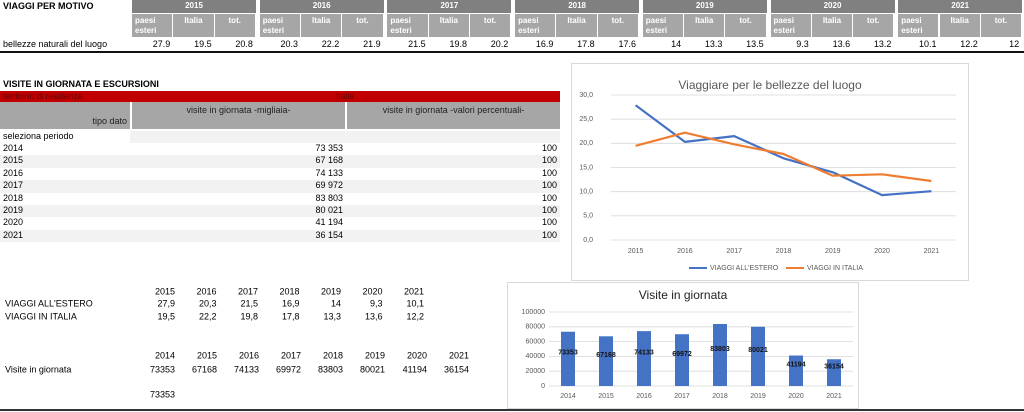 The height and width of the screenshot is (412, 1024). I want to click on table-value: 13.5, so click(755, 44).